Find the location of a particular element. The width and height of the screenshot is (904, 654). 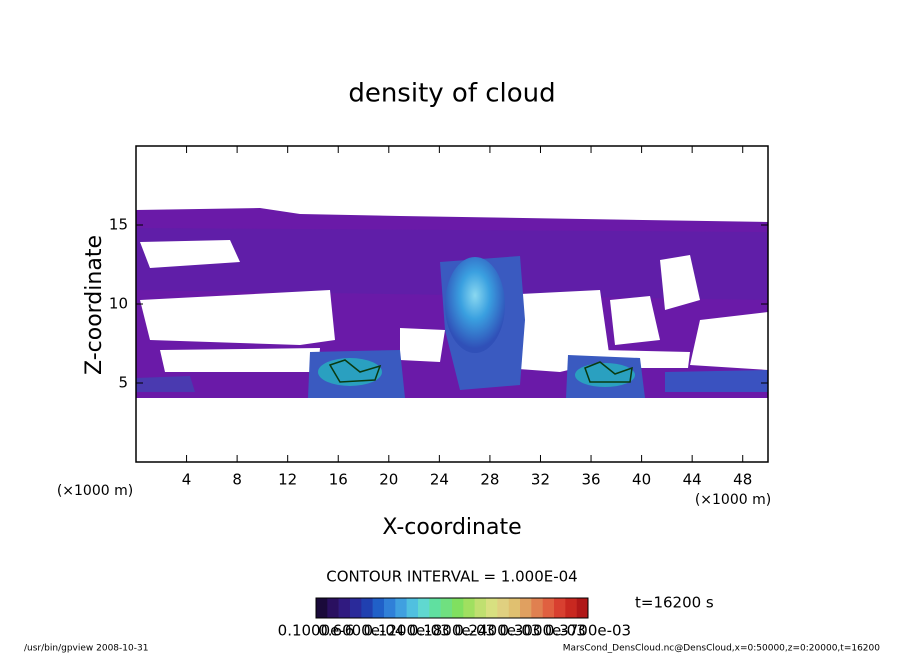

y-tick-label: 5 is located at coordinates (123, 383).